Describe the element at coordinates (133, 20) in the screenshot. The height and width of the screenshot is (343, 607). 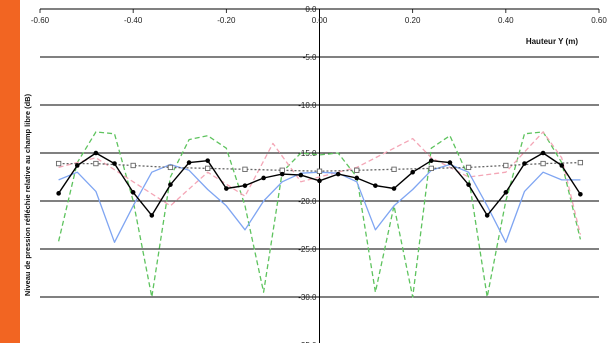
I see `x-tick-label: -0.40` at that location.